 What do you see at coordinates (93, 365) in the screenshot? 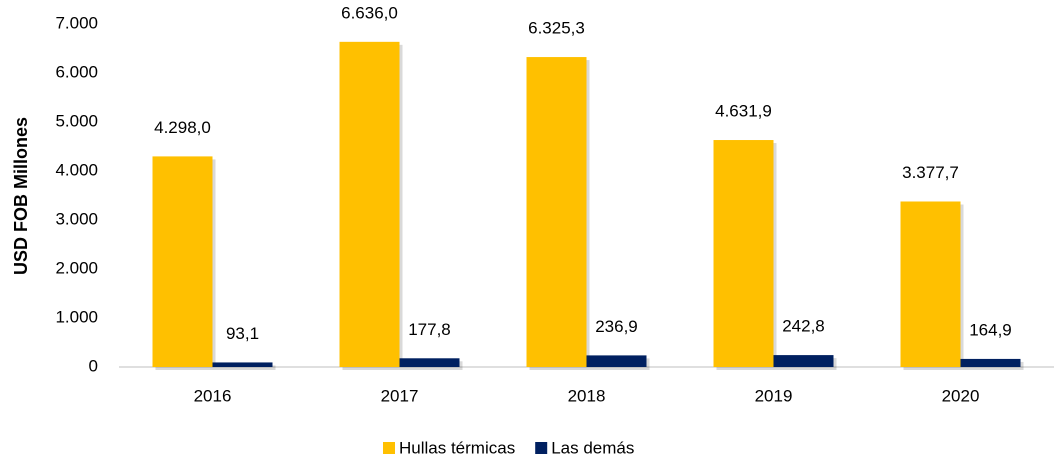
I see `y-tick-label: 0` at bounding box center [93, 365].